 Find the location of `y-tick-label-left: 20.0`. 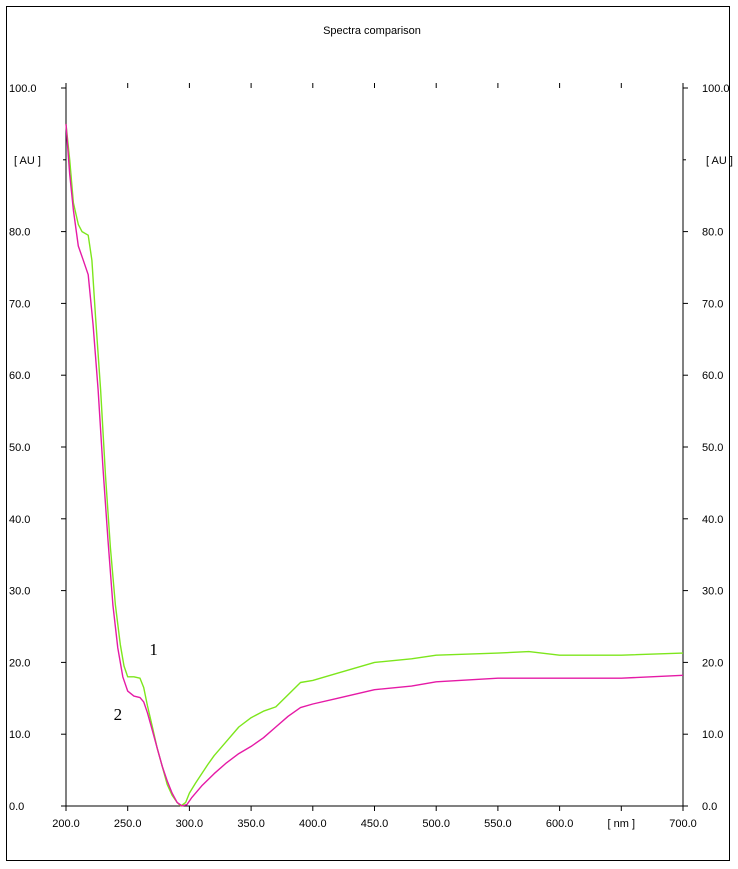

y-tick-label-left: 20.0 is located at coordinates (19, 663).